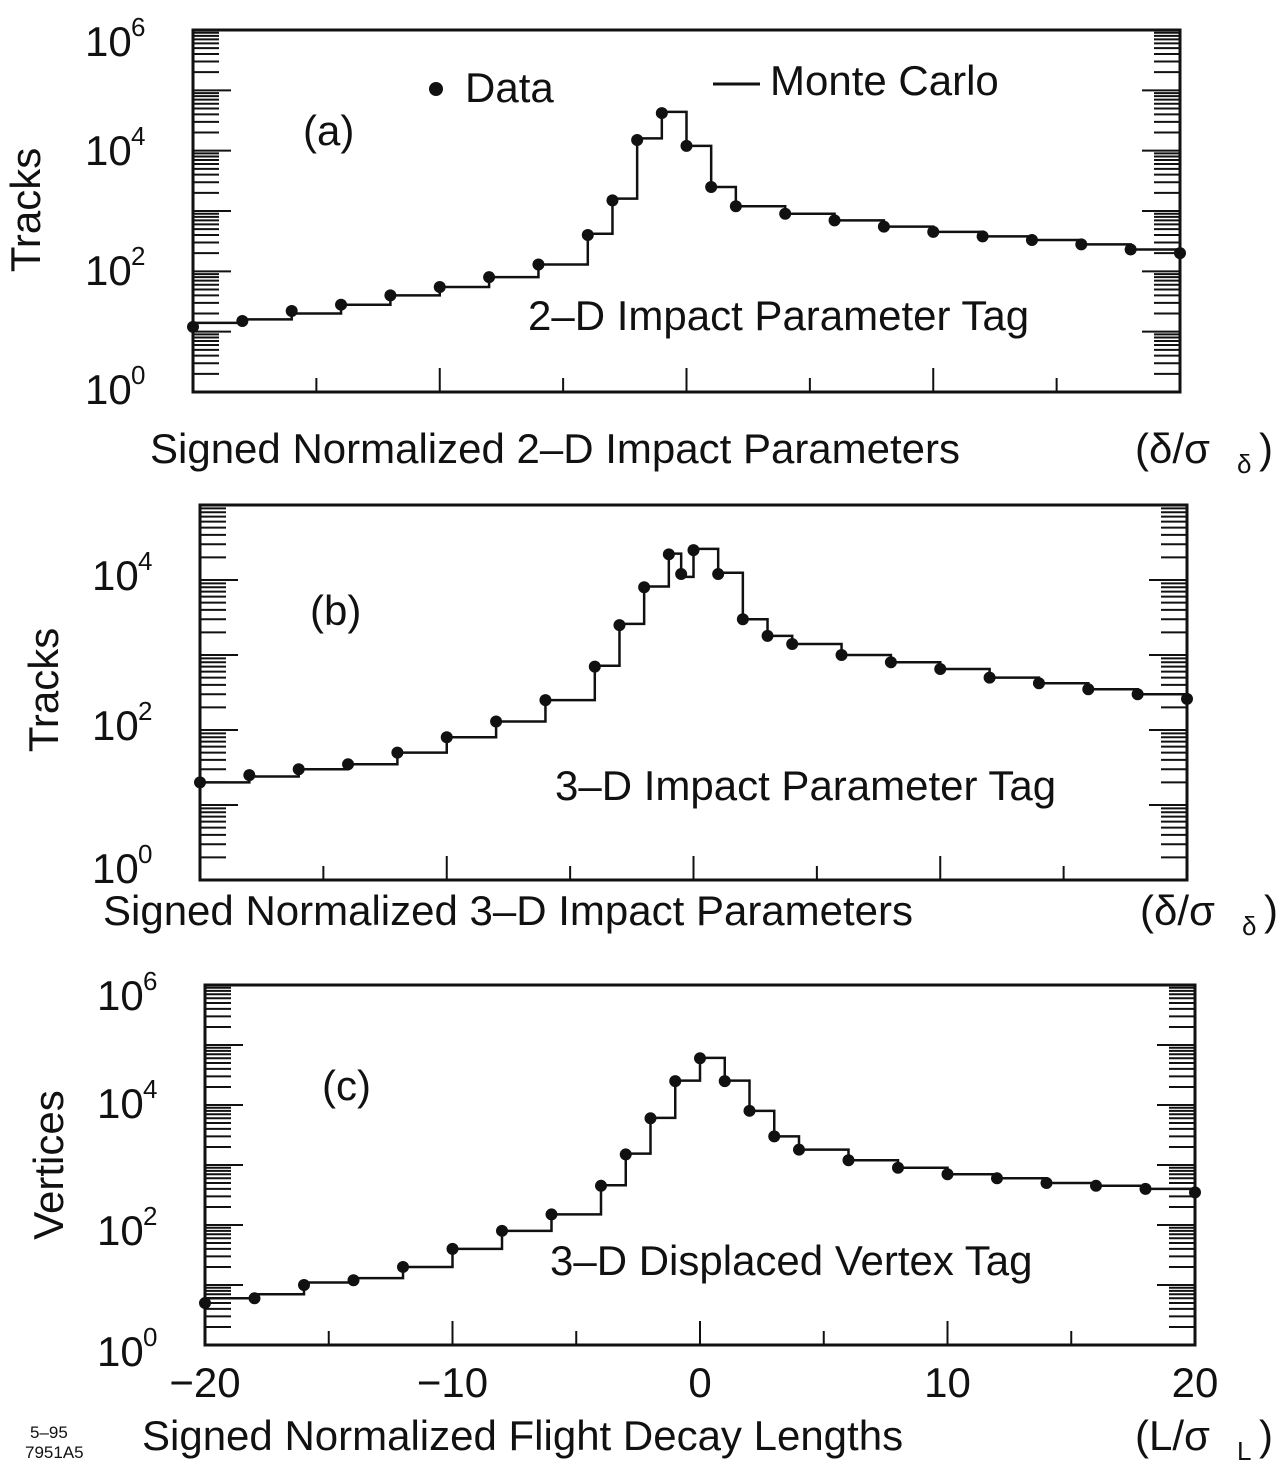 The height and width of the screenshot is (1472, 1282). Describe the element at coordinates (1244, 1451) in the screenshot. I see `x-axis-unit-subscript: L` at that location.